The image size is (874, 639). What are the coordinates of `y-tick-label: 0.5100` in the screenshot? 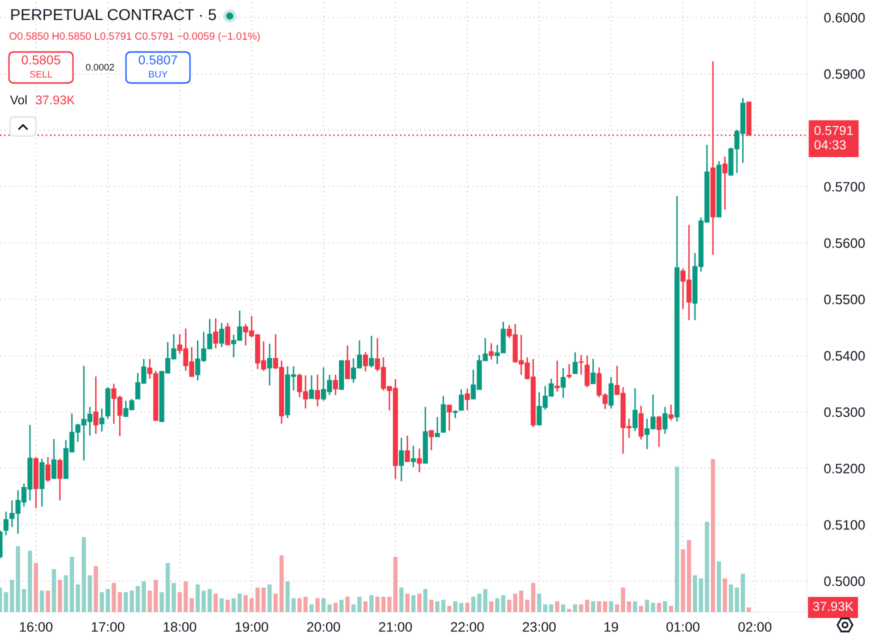 It's located at (844, 525).